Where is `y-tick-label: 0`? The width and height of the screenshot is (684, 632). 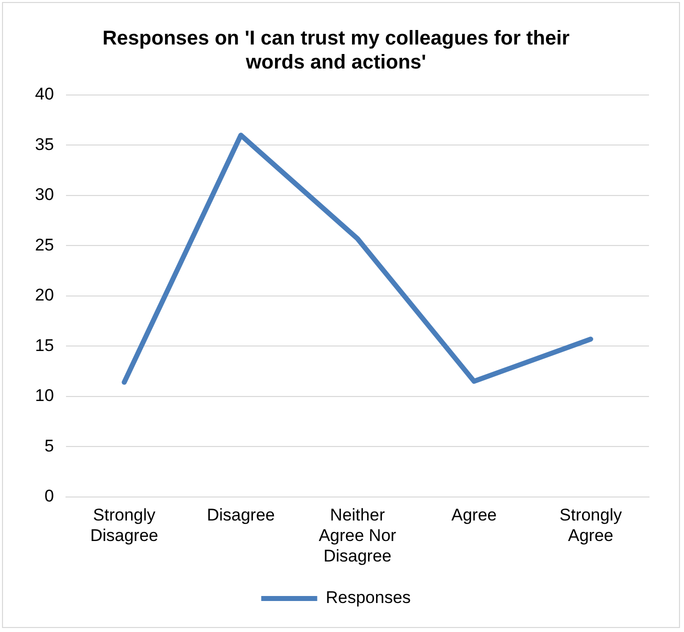
y-tick-label: 0 is located at coordinates (49, 496).